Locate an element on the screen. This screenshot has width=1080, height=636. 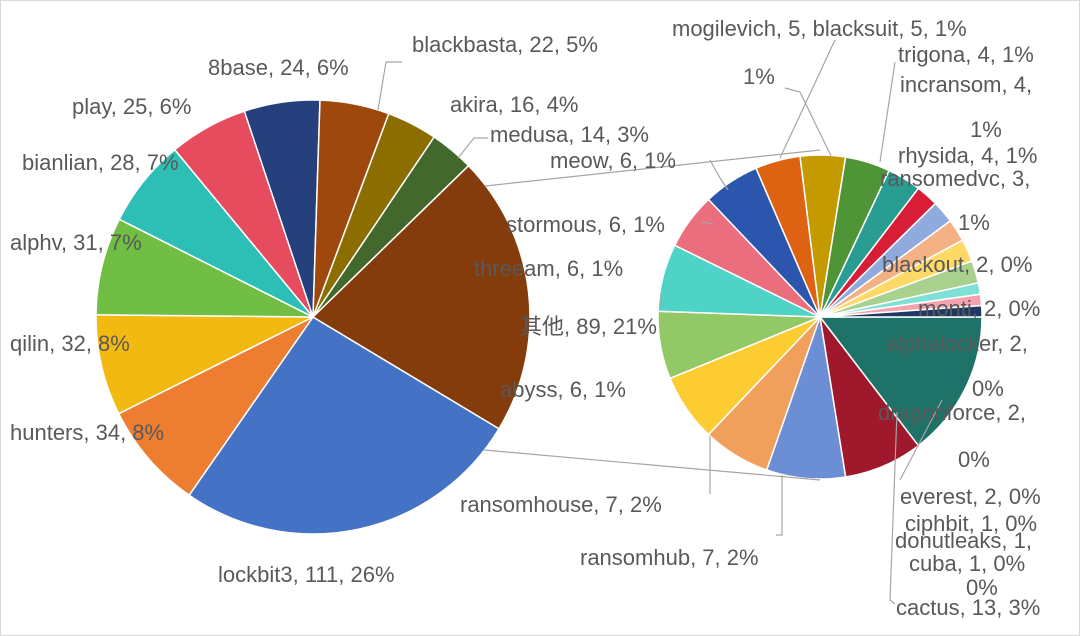
label-blackbasta: blackbasta, 22, 5% is located at coordinates (505, 44).